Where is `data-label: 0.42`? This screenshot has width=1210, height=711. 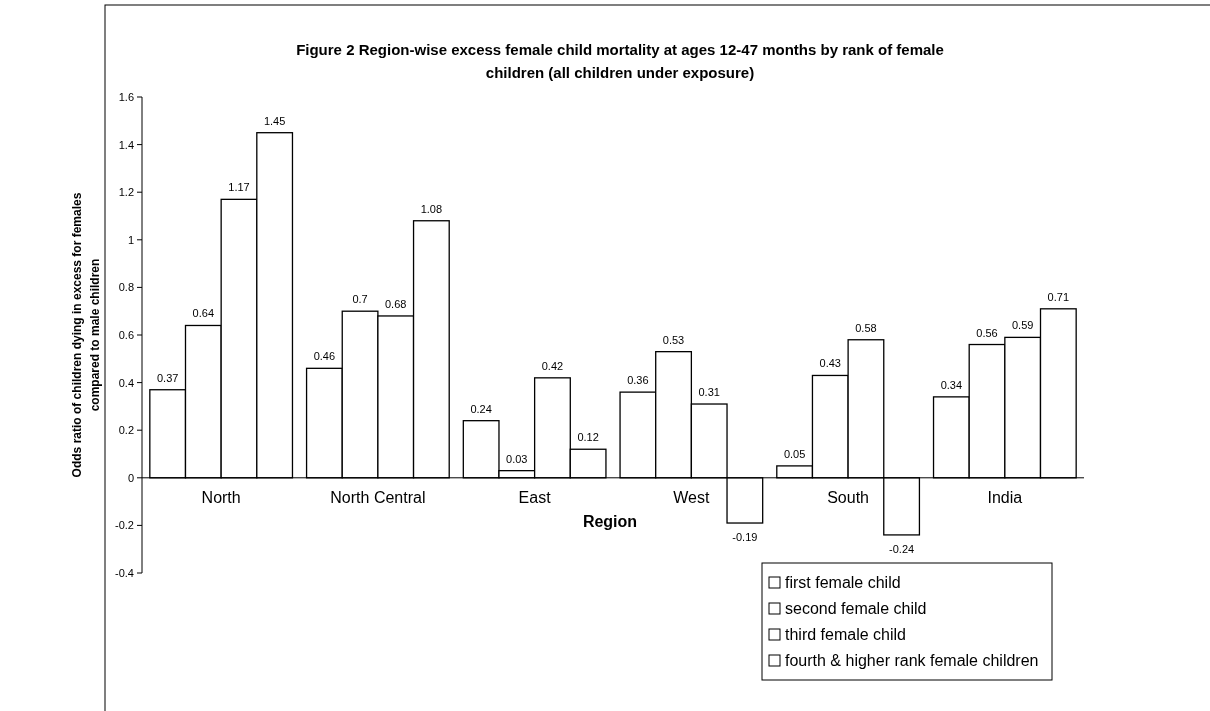 data-label: 0.42 is located at coordinates (552, 365).